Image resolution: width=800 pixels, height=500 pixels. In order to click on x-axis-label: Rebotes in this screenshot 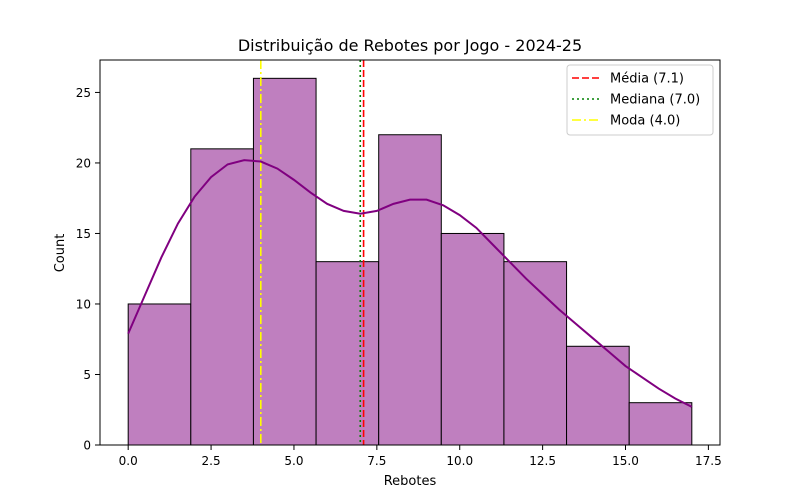, I will do `click(410, 481)`.